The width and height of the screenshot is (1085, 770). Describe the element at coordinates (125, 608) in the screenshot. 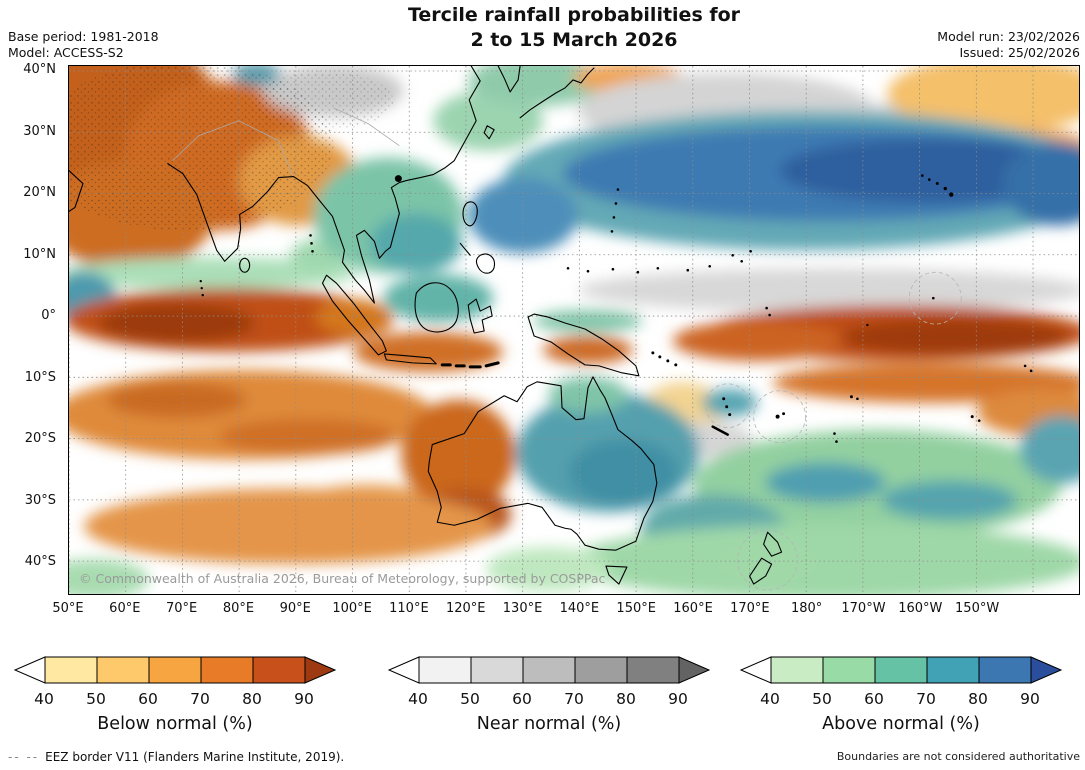

I see `x-axis-tick-label: 60°E` at that location.